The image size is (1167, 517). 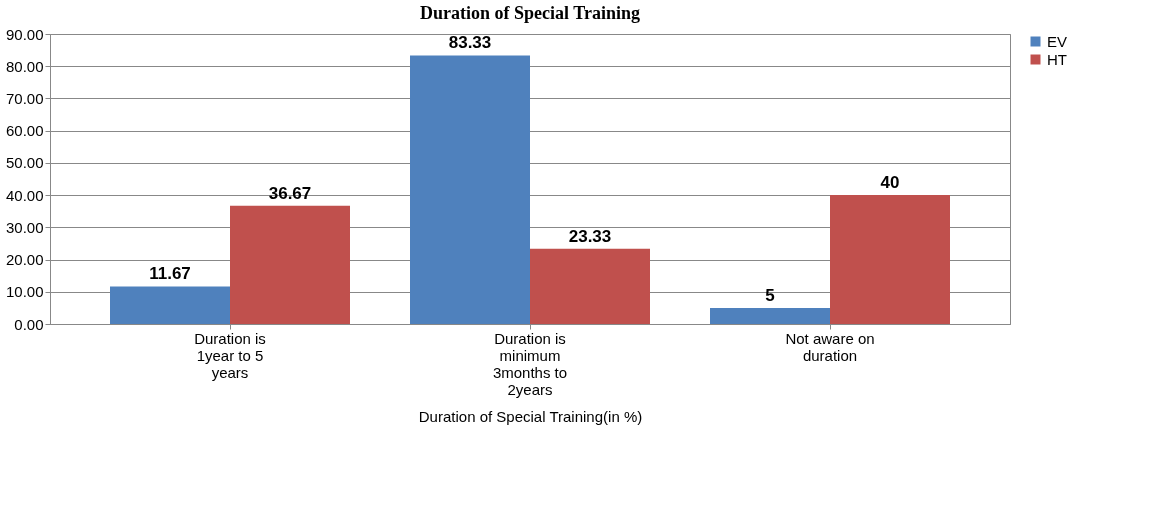 I want to click on data-label: 83.33, so click(x=470, y=43).